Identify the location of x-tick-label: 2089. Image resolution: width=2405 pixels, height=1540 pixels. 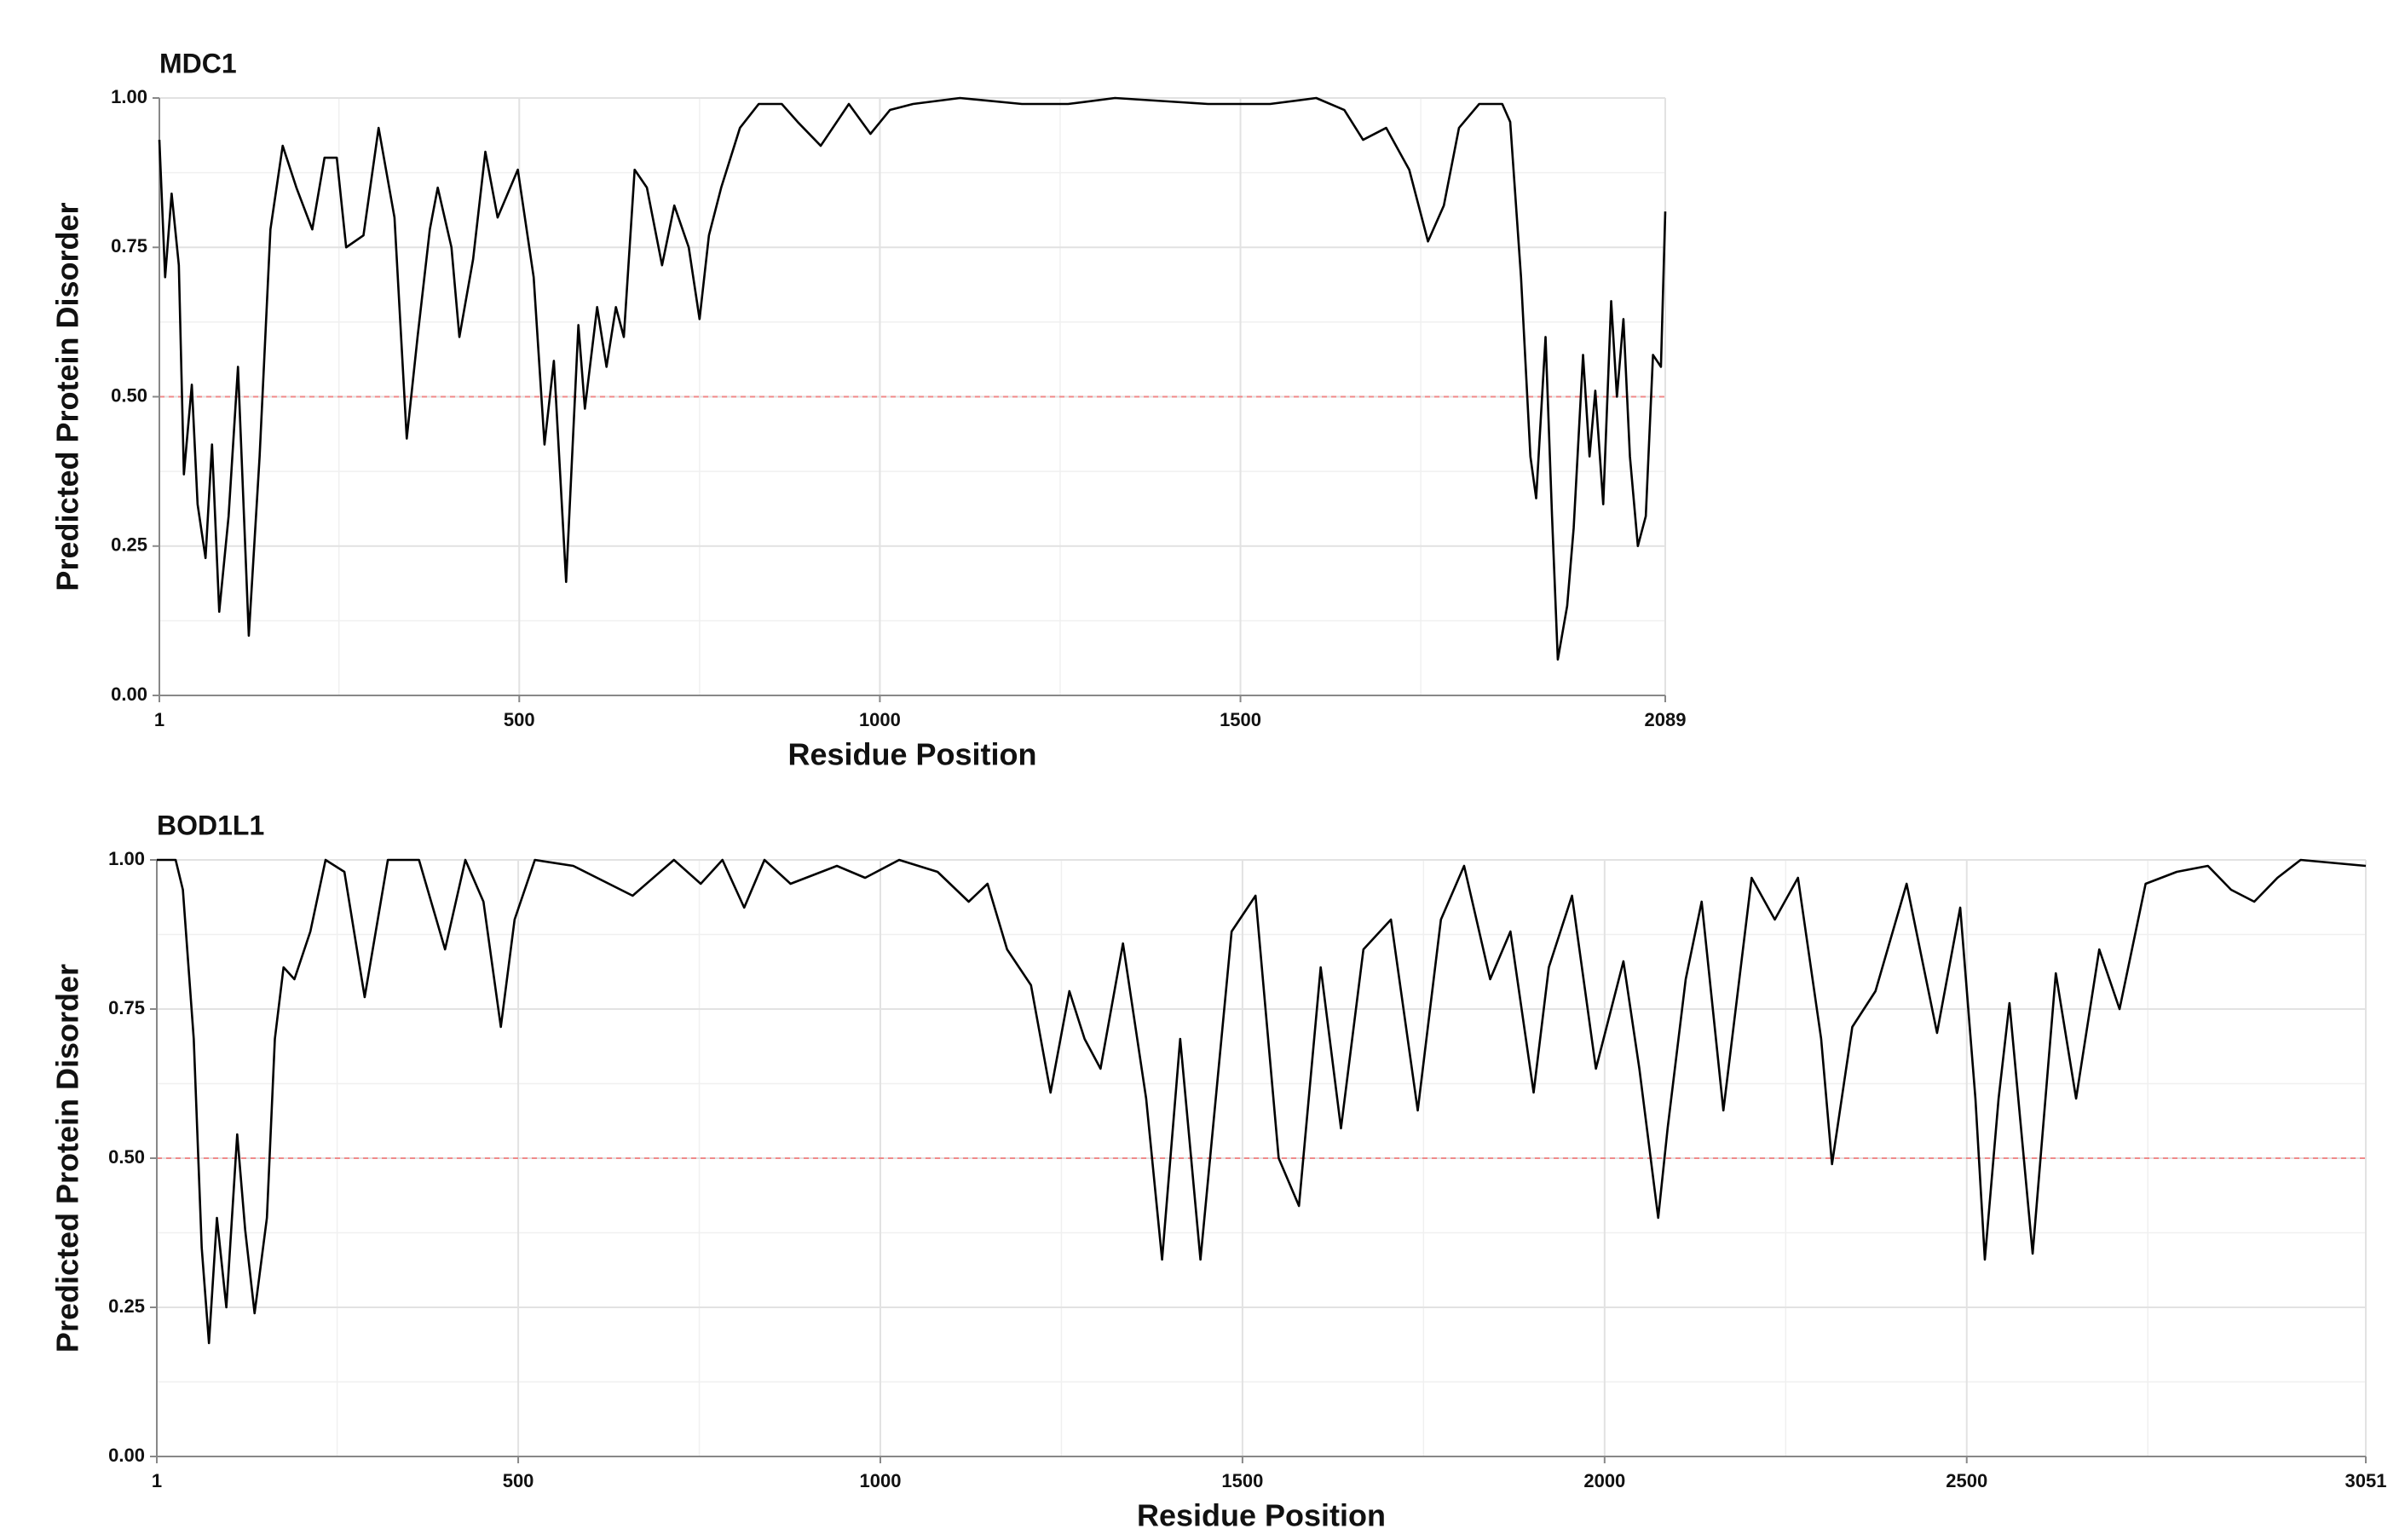
(1666, 719).